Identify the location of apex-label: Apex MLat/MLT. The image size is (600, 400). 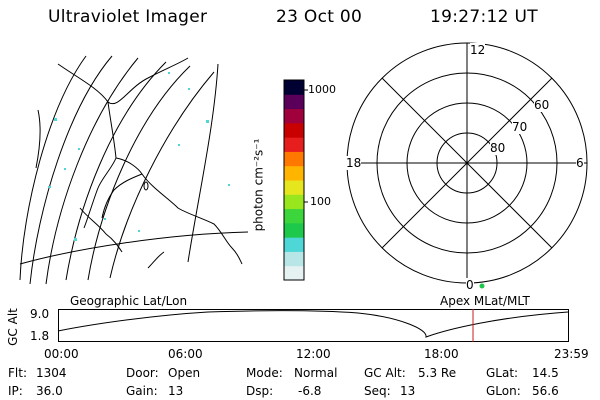
(485, 301).